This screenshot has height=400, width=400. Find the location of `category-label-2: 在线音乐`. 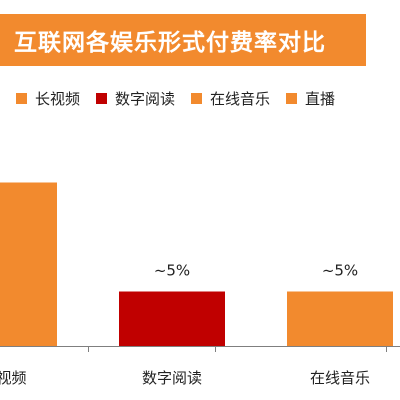

category-label-2: 在线音乐 is located at coordinates (340, 378).